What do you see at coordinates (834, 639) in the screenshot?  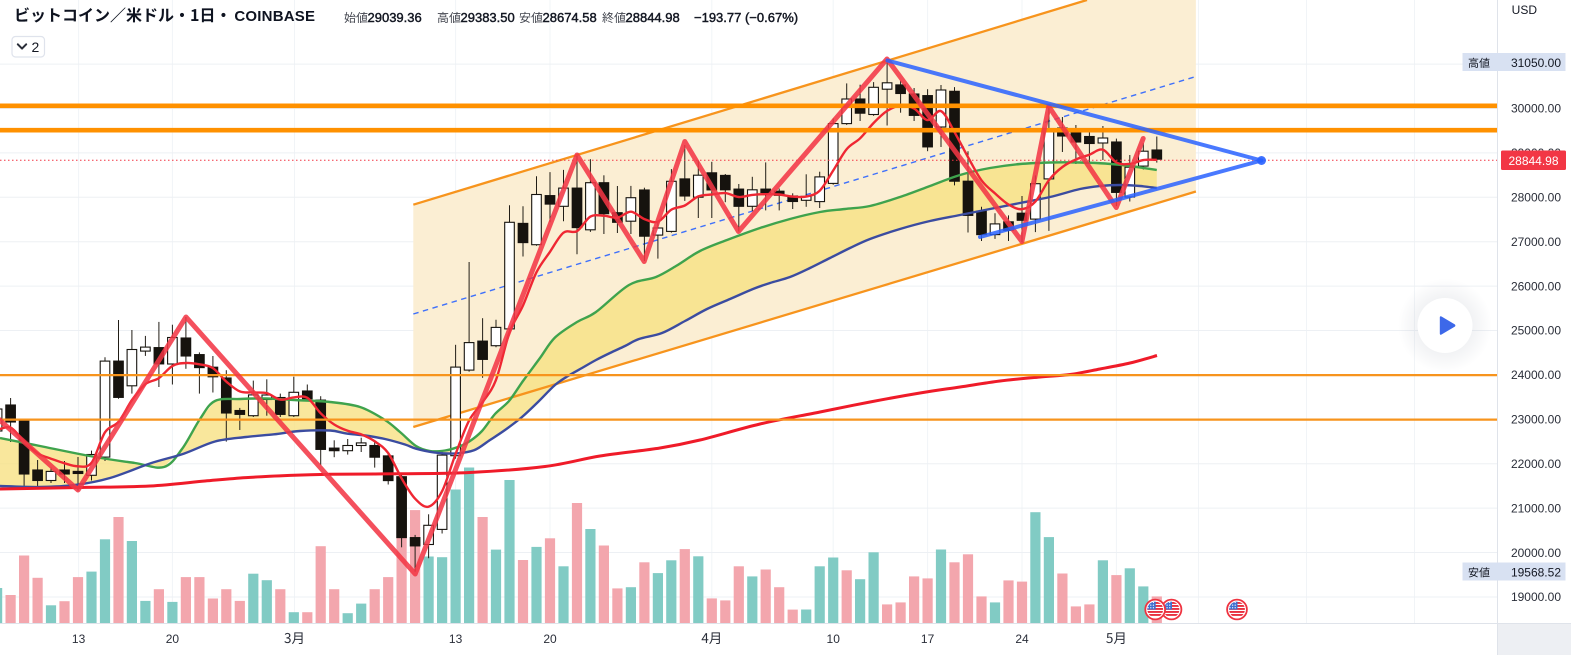 I see `svg-text: 10` at bounding box center [834, 639].